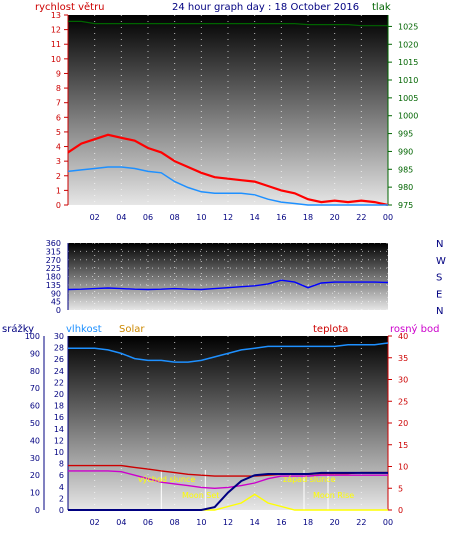  Describe the element at coordinates (281, 522) in the screenshot. I see `p3-xtick-label: 16` at that location.